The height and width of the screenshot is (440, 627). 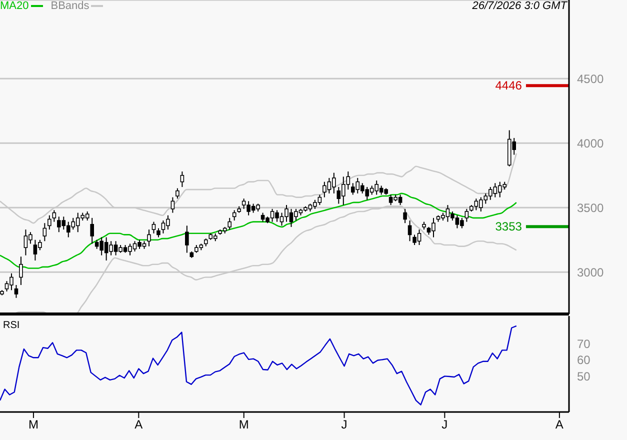 What do you see at coordinates (11, 325) in the screenshot?
I see `chart-title: RSI` at bounding box center [11, 325].